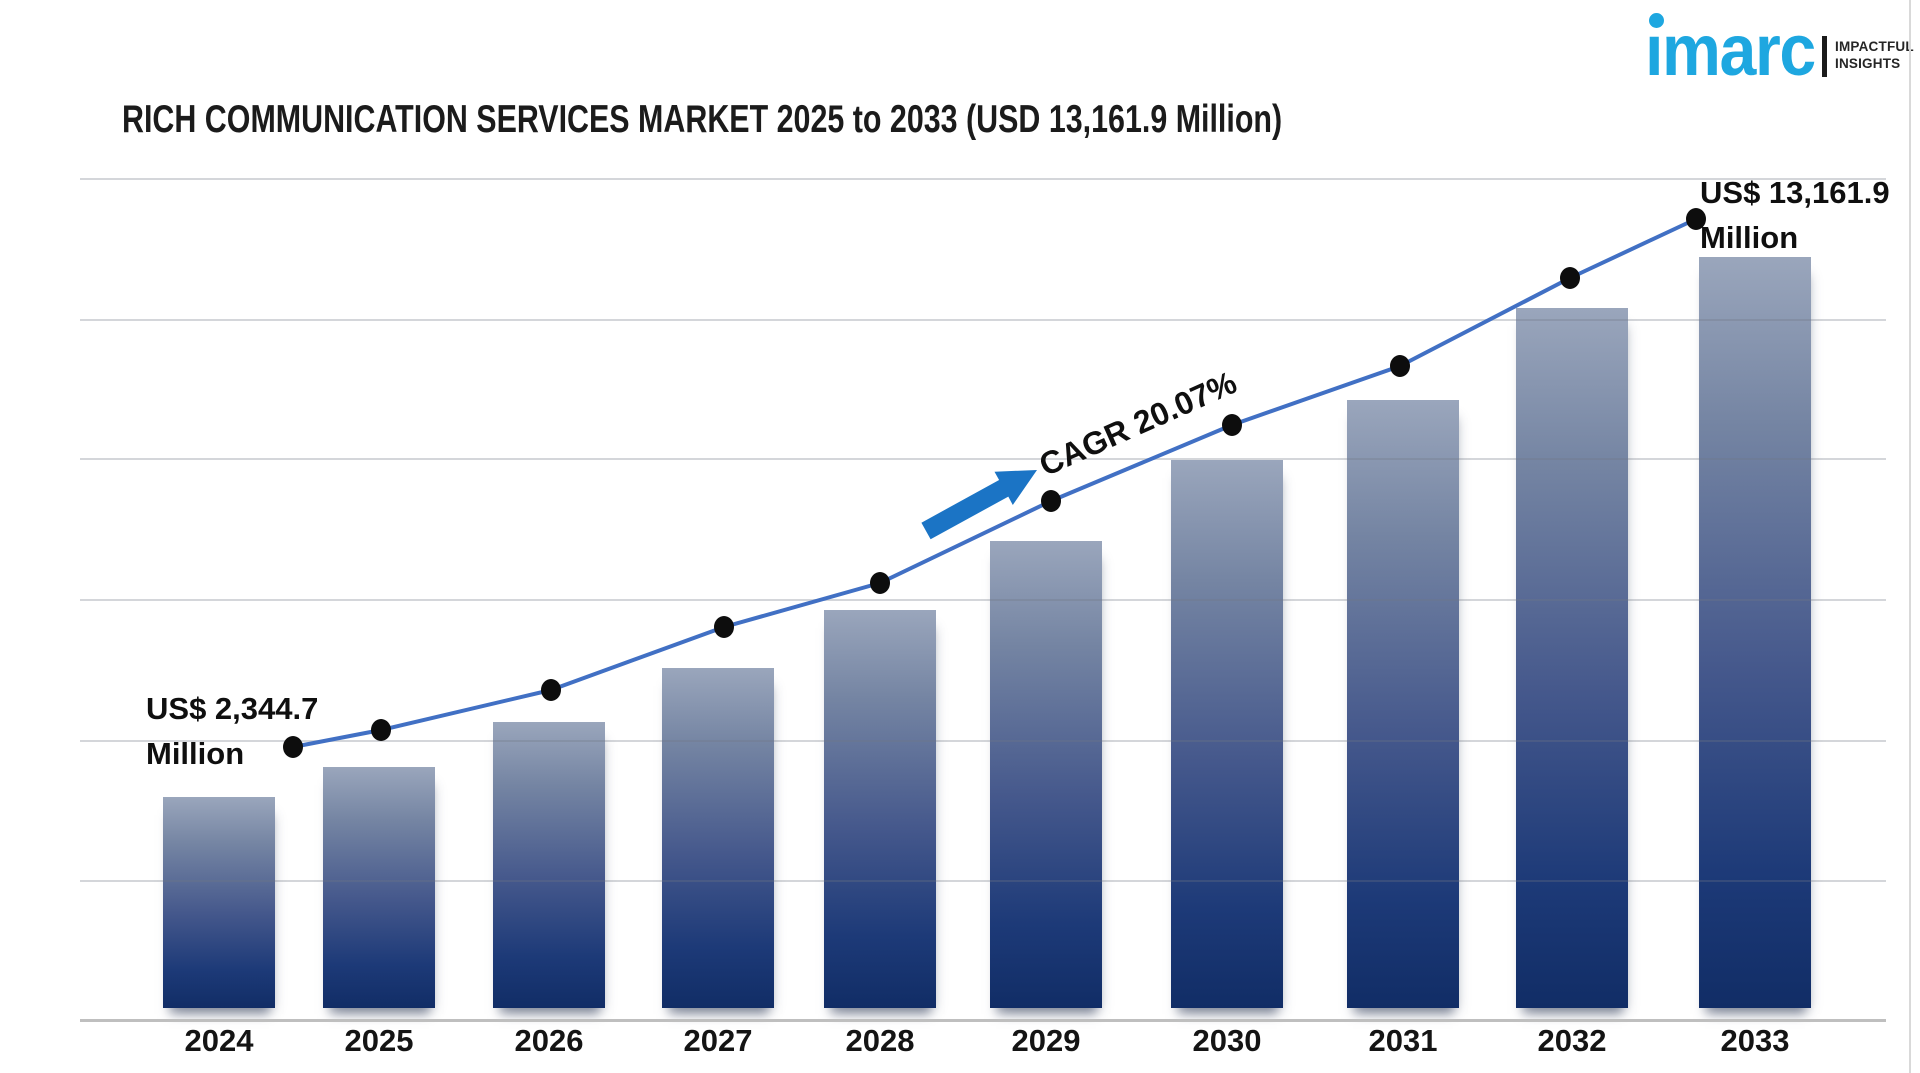 Image resolution: width=1920 pixels, height=1073 pixels. What do you see at coordinates (1046, 1040) in the screenshot?
I see `x-axis-label-2029: 2029` at bounding box center [1046, 1040].